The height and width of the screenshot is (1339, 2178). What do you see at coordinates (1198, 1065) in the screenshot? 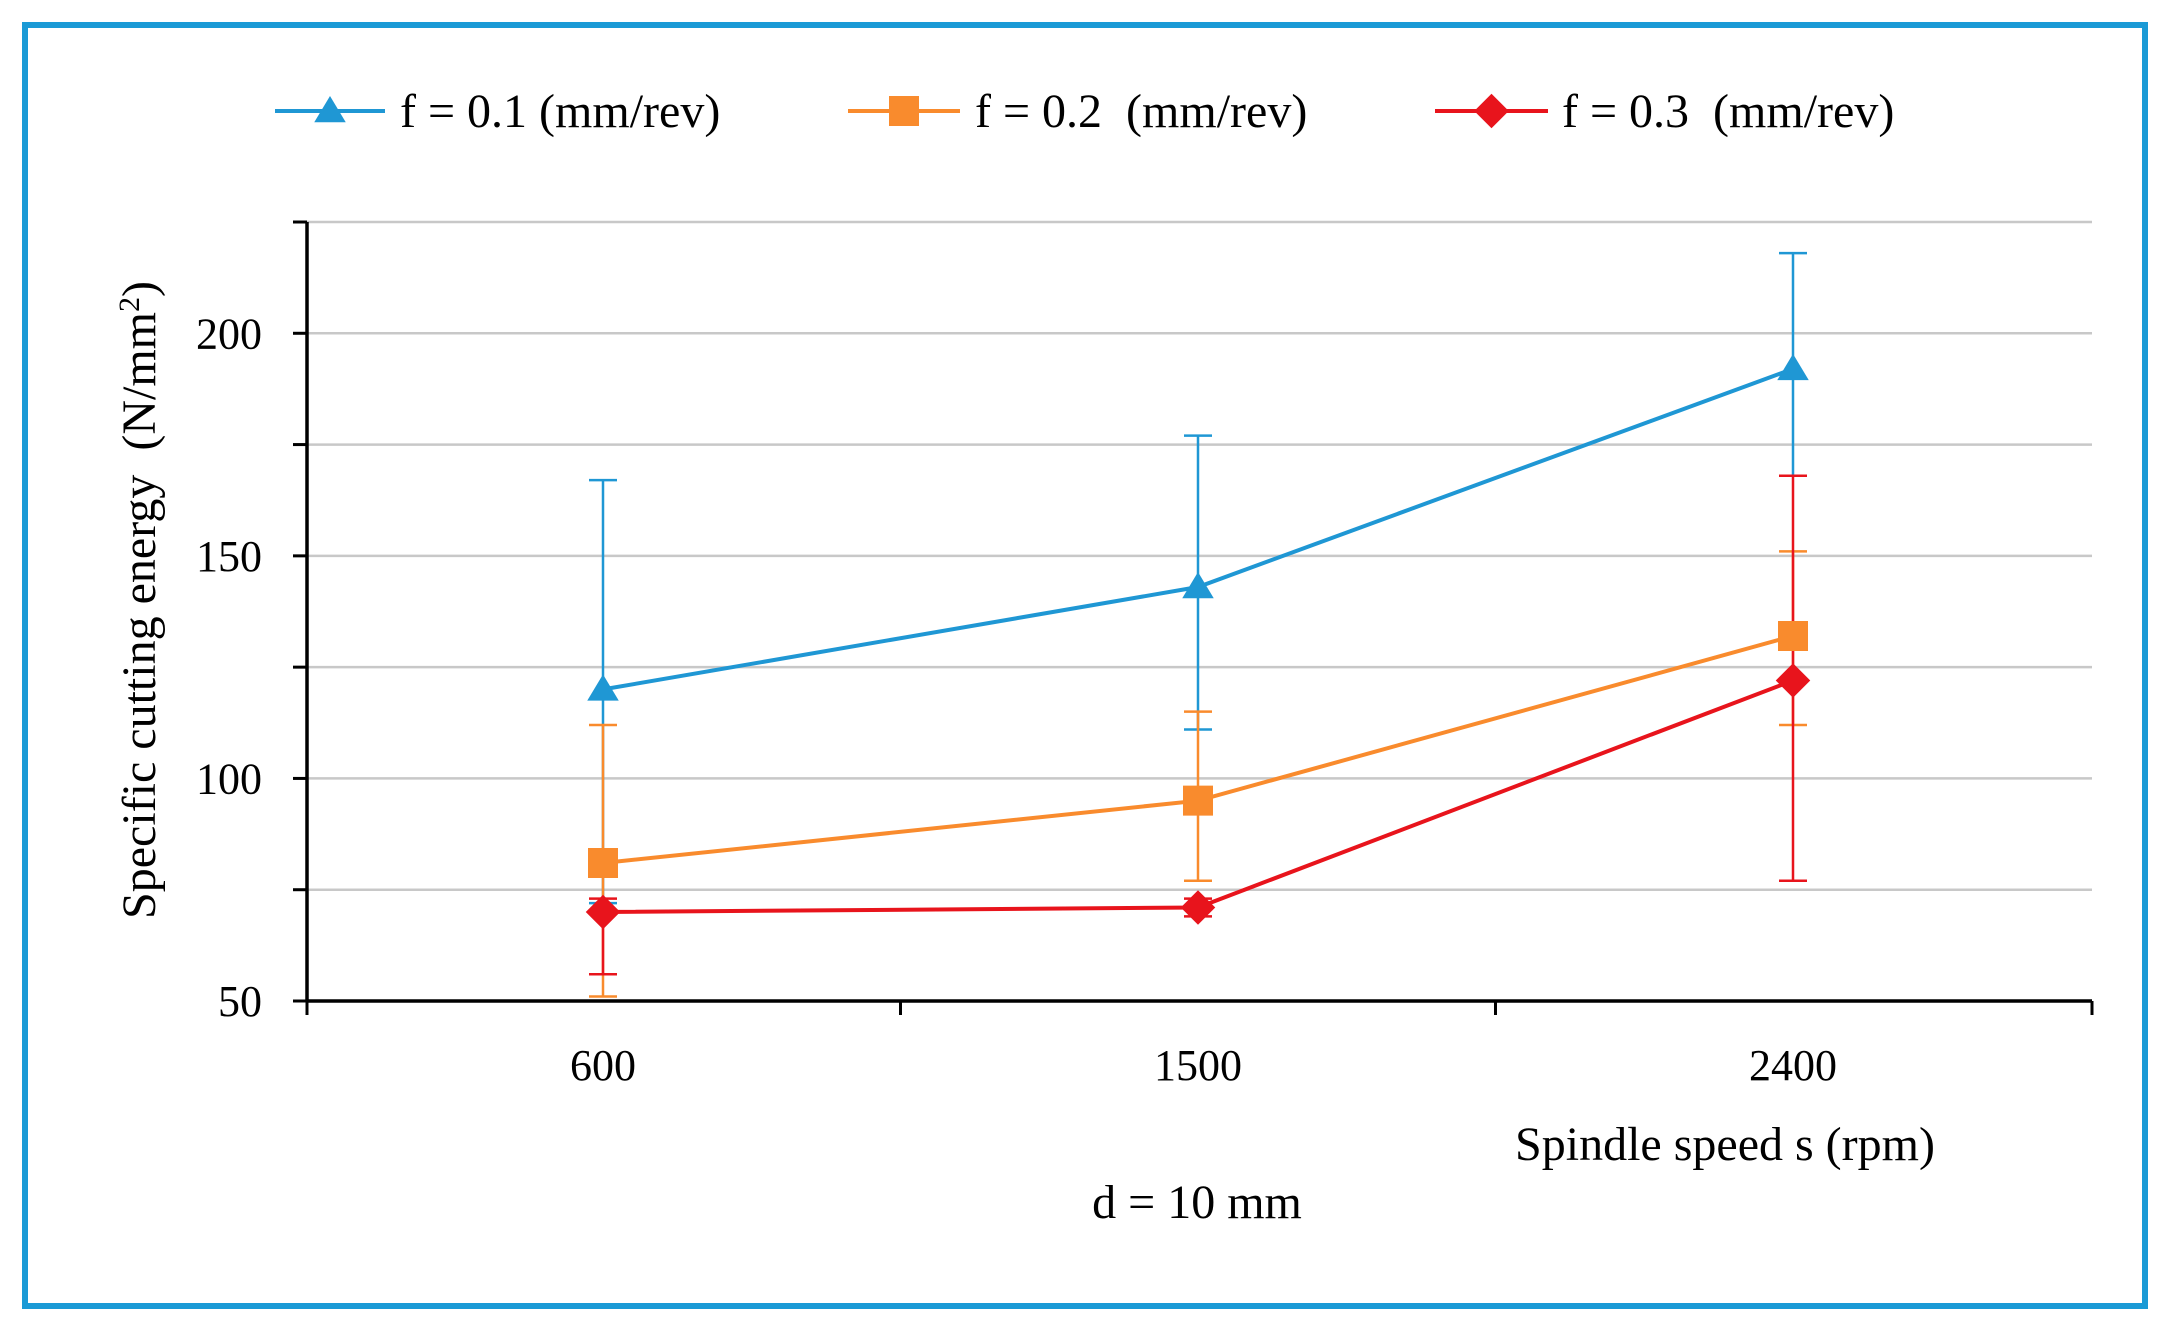
I see `x-tick-label: 1500` at bounding box center [1198, 1065].